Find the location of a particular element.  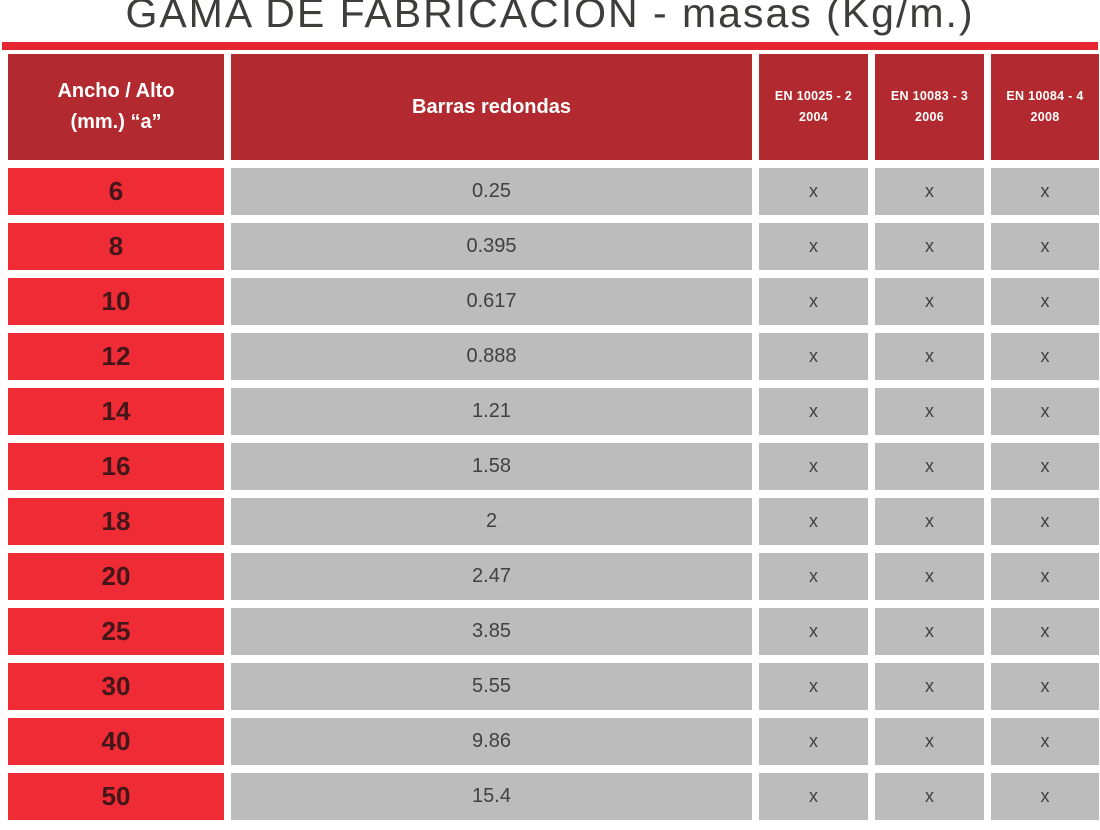

mass-value: 0.395 is located at coordinates (491, 246).